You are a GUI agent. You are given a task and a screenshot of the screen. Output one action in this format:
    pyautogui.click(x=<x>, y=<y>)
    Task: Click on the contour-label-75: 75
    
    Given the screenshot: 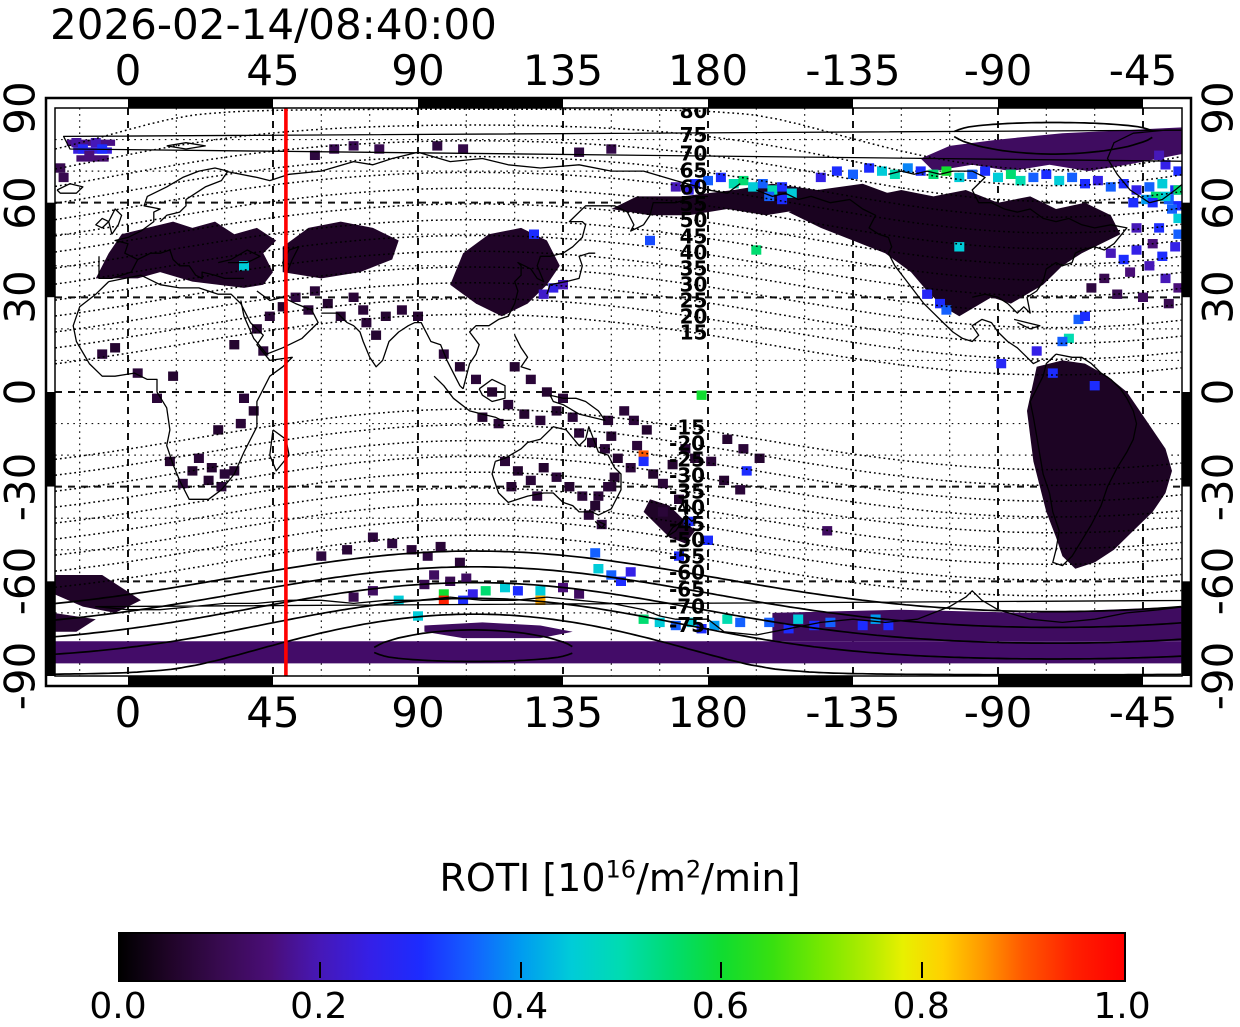 What is the action you would take?
    pyautogui.click(x=694, y=135)
    